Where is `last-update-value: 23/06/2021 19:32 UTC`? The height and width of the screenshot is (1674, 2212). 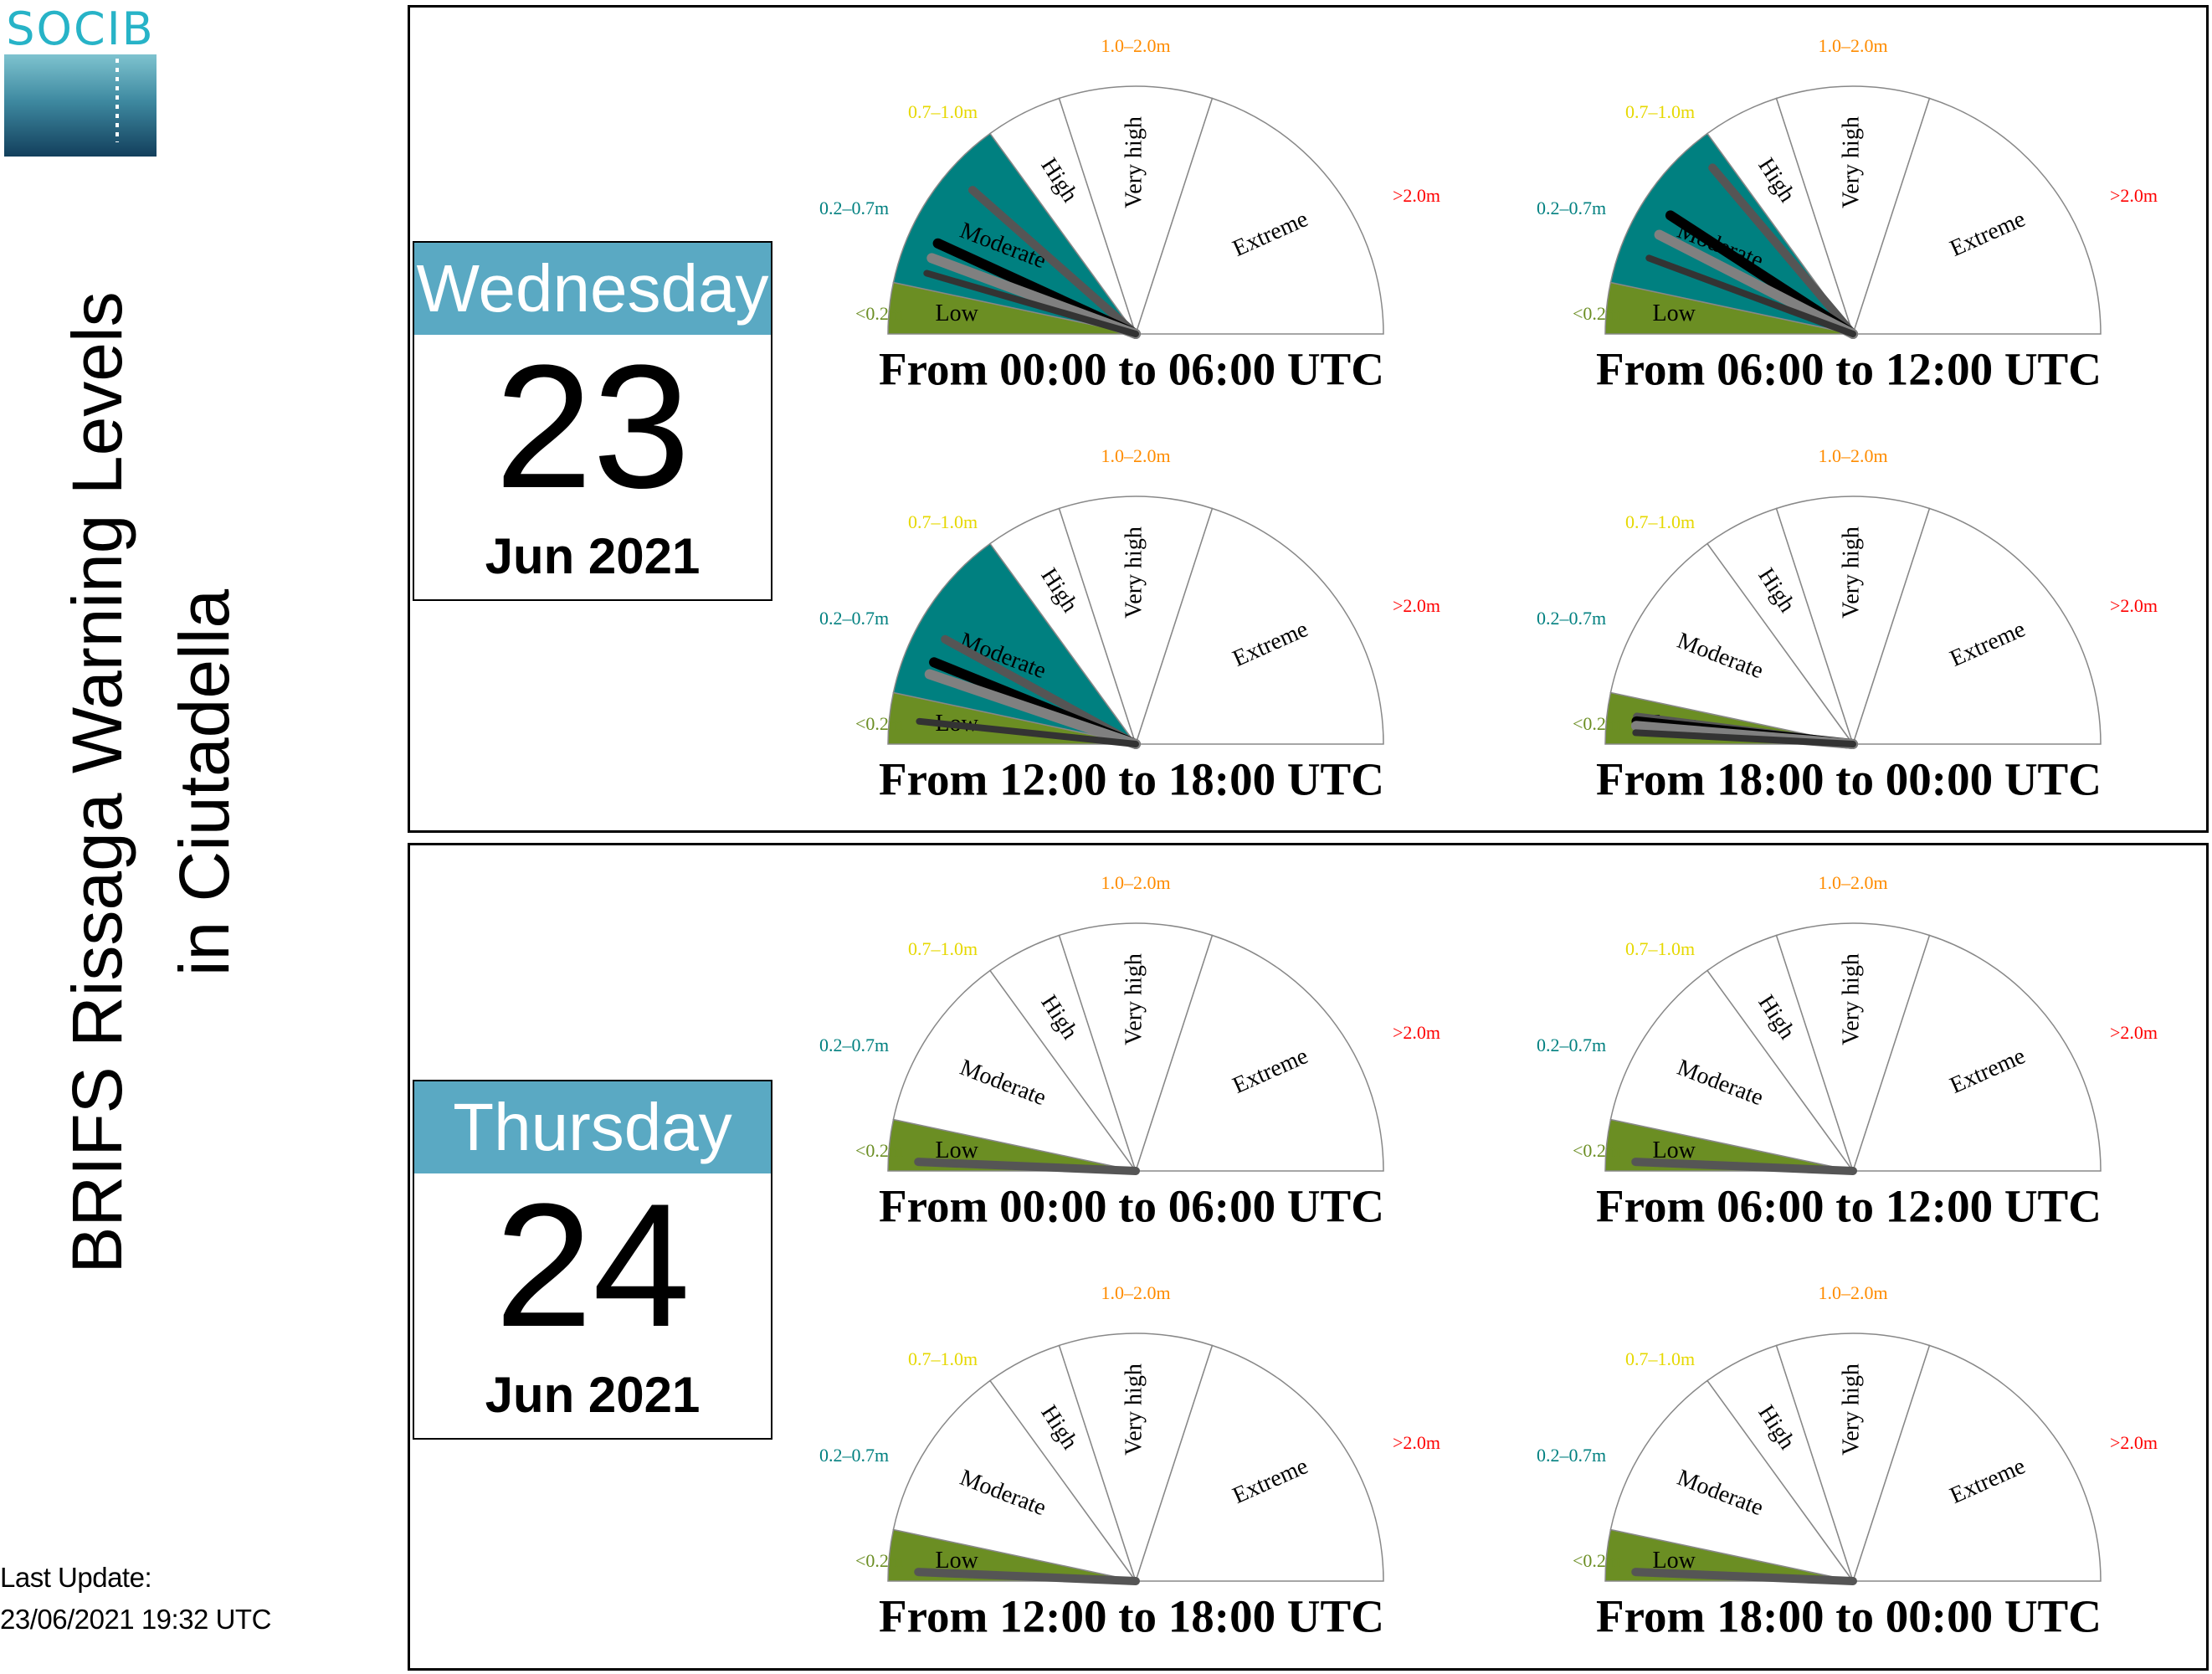 last-update-value: 23/06/2021 19:32 UTC is located at coordinates (135, 1619).